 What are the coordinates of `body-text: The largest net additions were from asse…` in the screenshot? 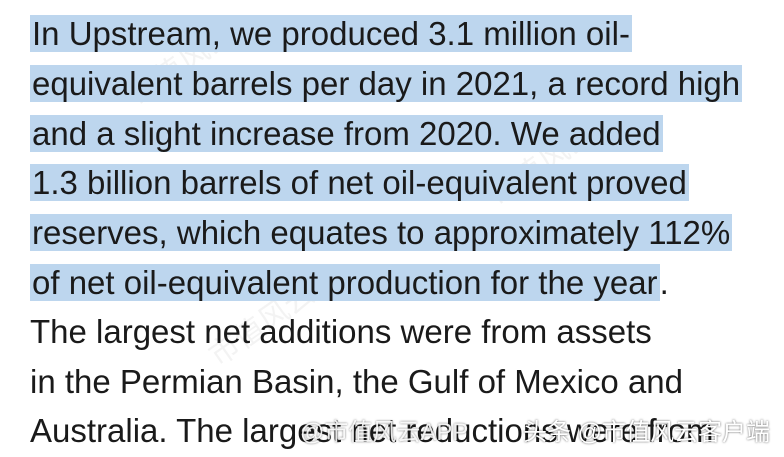 It's located at (341, 331).